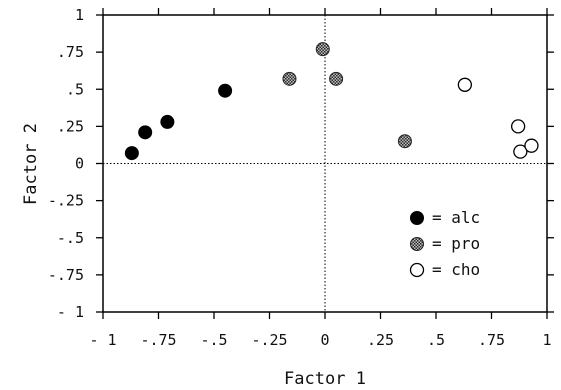  What do you see at coordinates (213, 340) in the screenshot?
I see `x-tick-label-2: -.5` at bounding box center [213, 340].